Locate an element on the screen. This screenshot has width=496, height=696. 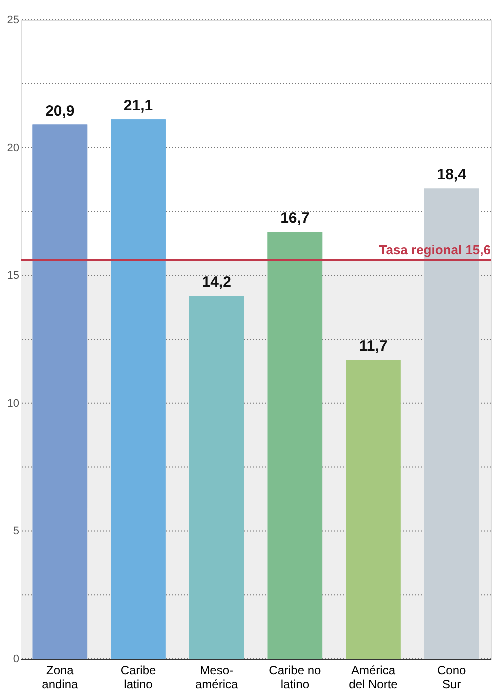
y-tick-label: 20 is located at coordinates (13, 148).